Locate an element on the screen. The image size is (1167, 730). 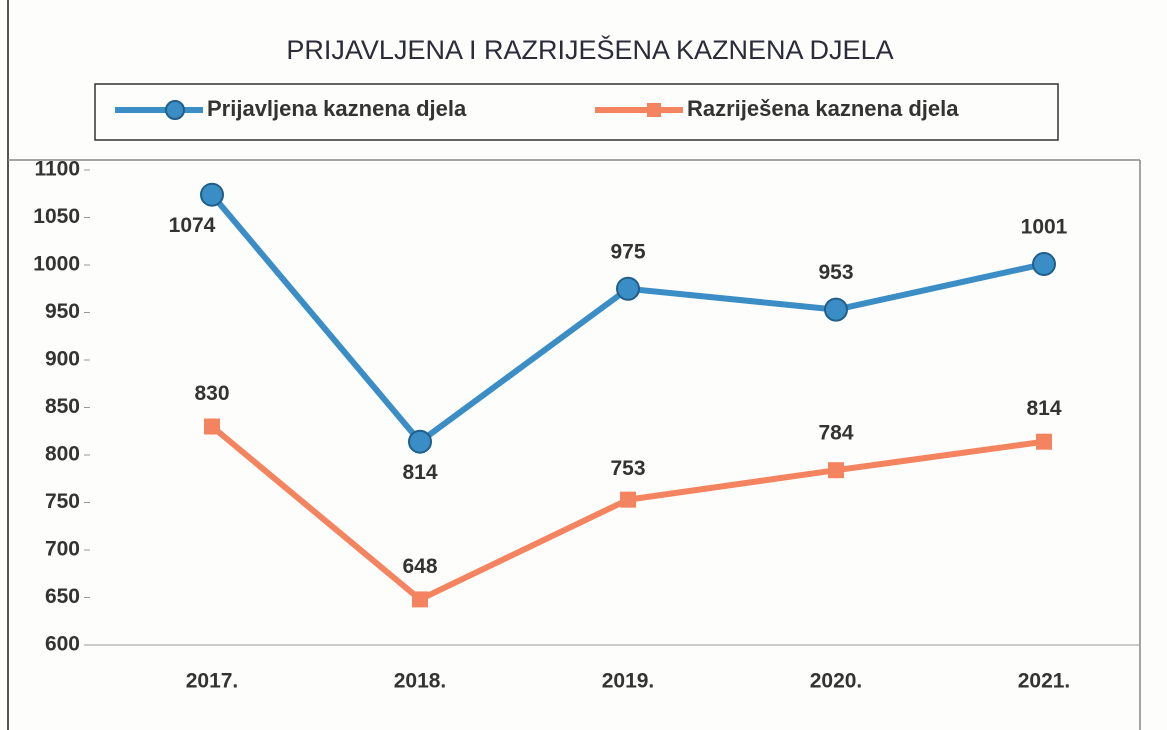
y-tick-label: 850 is located at coordinates (62, 406).